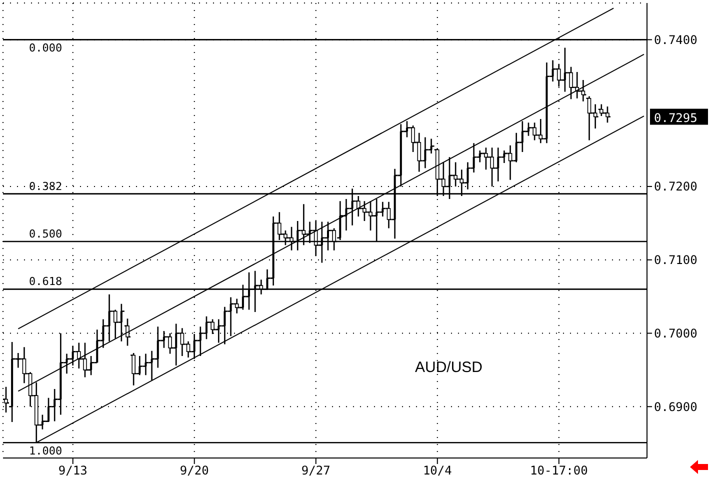 The width and height of the screenshot is (713, 485). I want to click on y-tick-label: 0.7200, so click(676, 187).